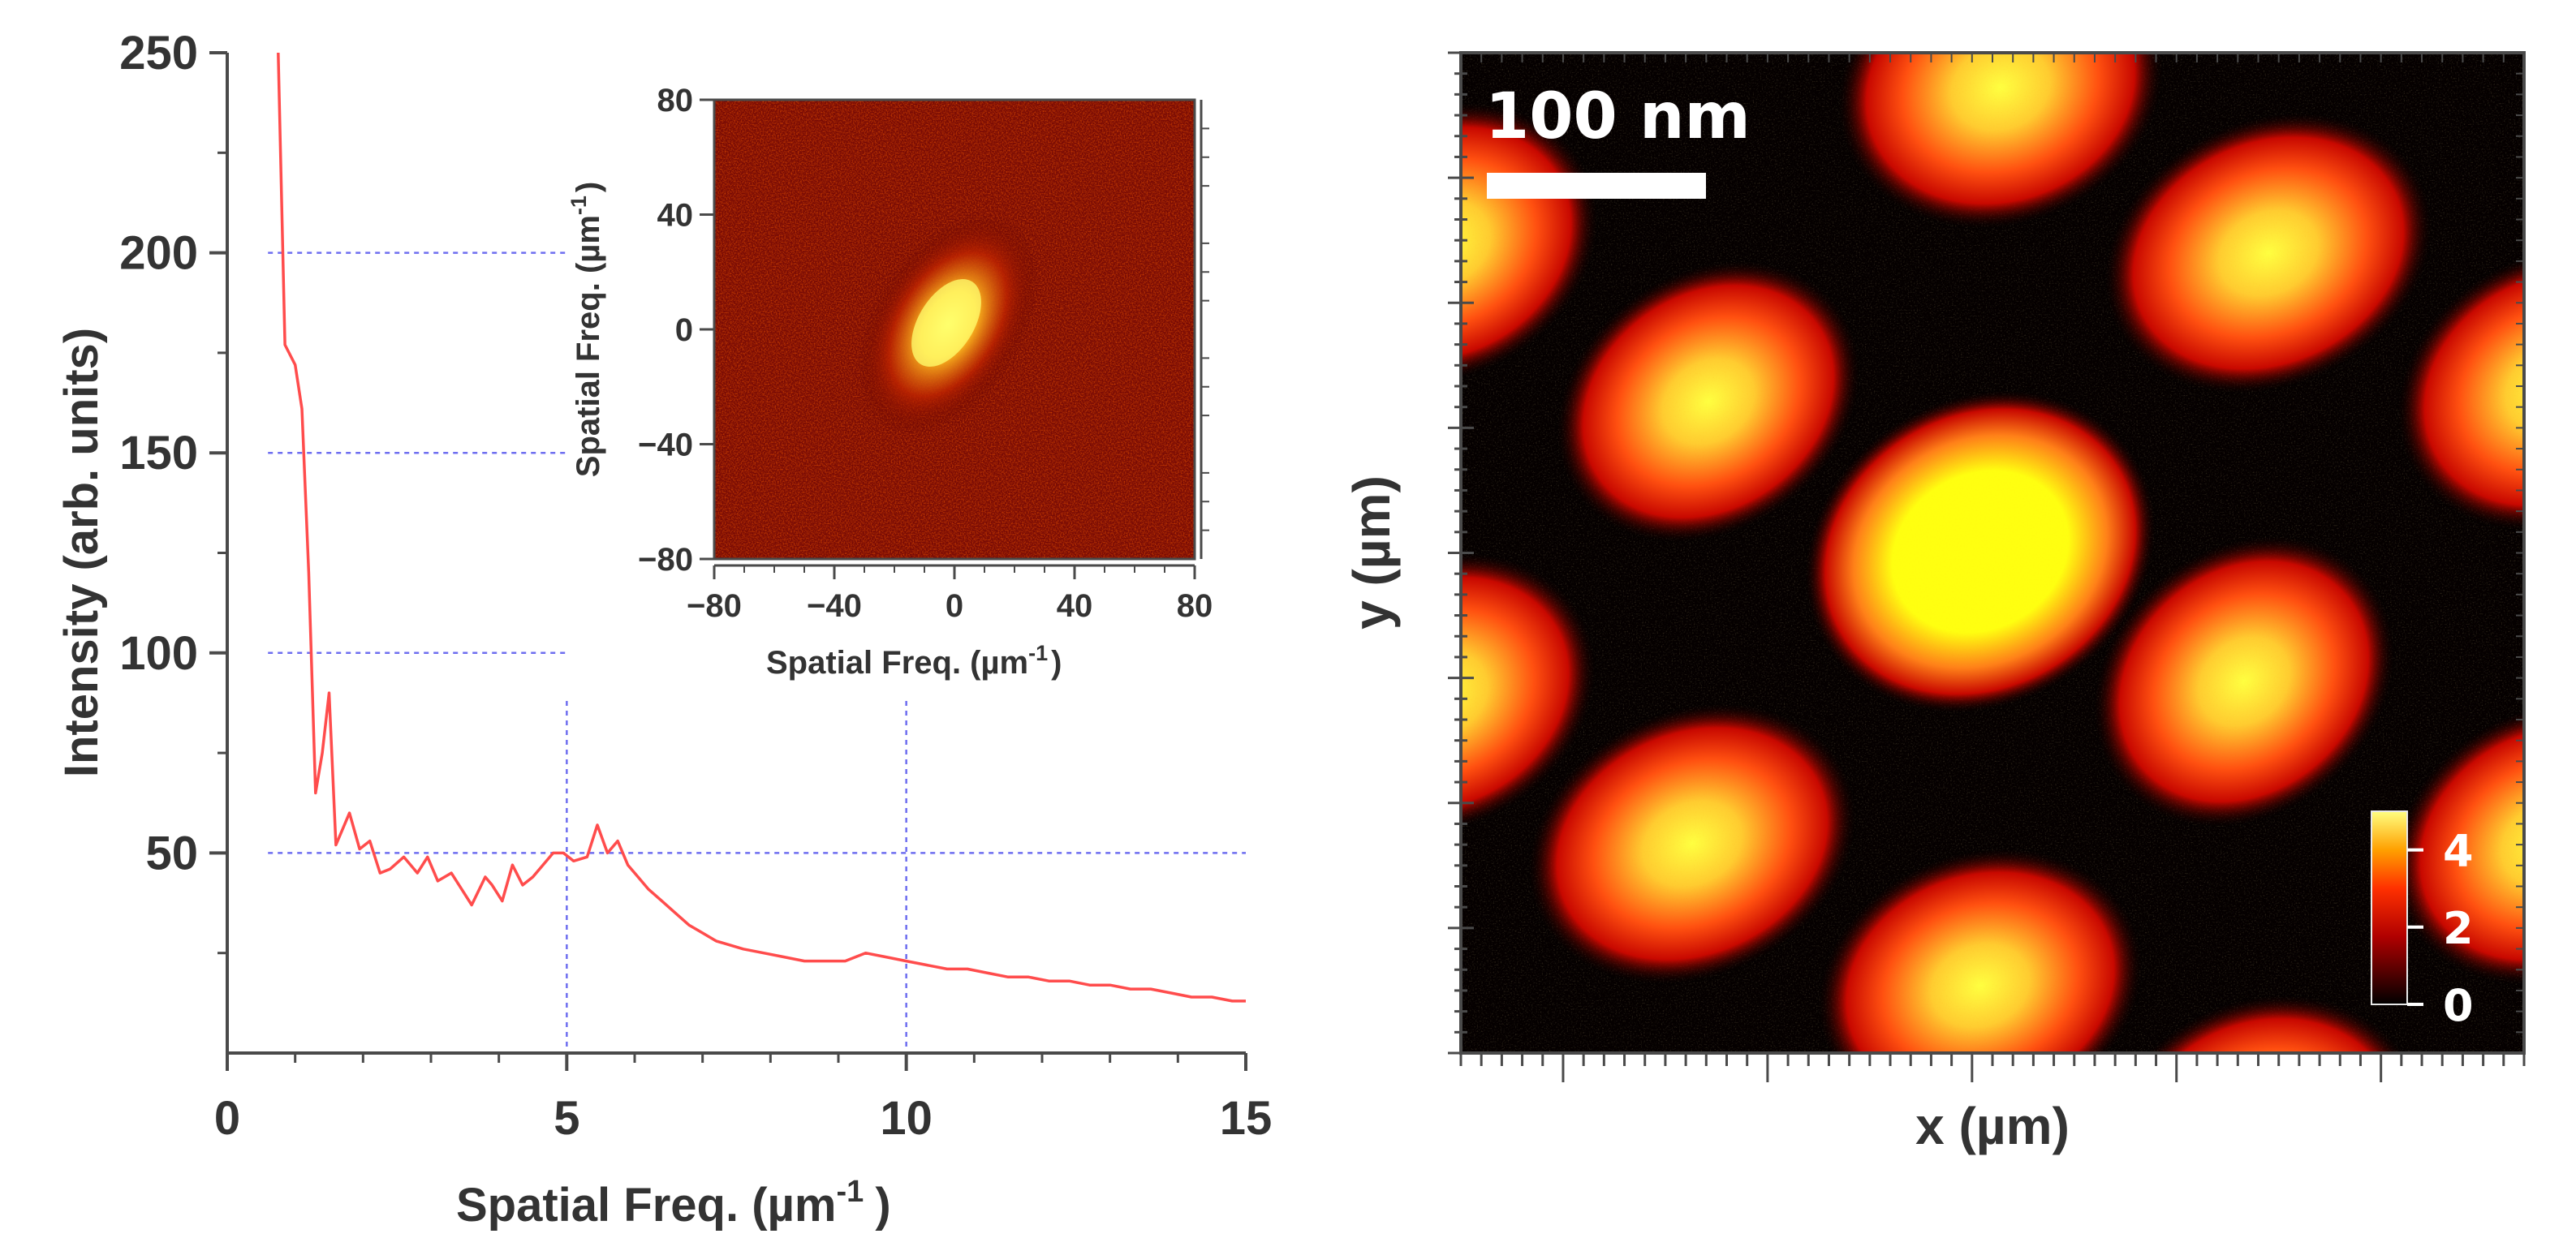  I want to click on x-tick-label: 10, so click(907, 1119).